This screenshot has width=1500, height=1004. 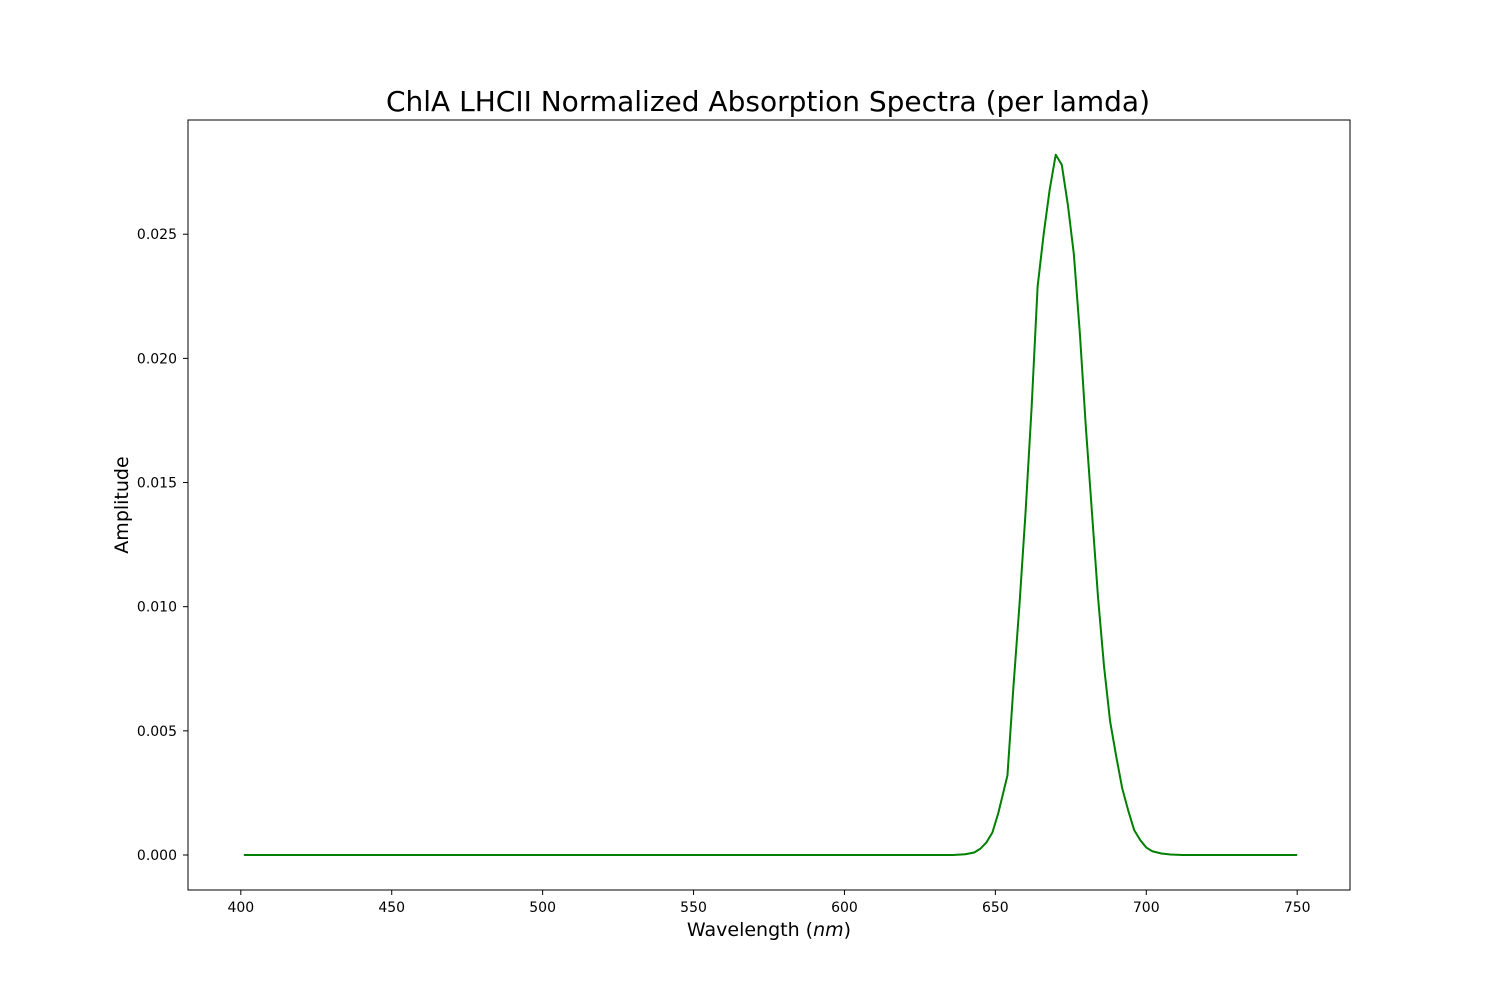 What do you see at coordinates (157, 608) in the screenshot?
I see `y-tick-label: 0.010` at bounding box center [157, 608].